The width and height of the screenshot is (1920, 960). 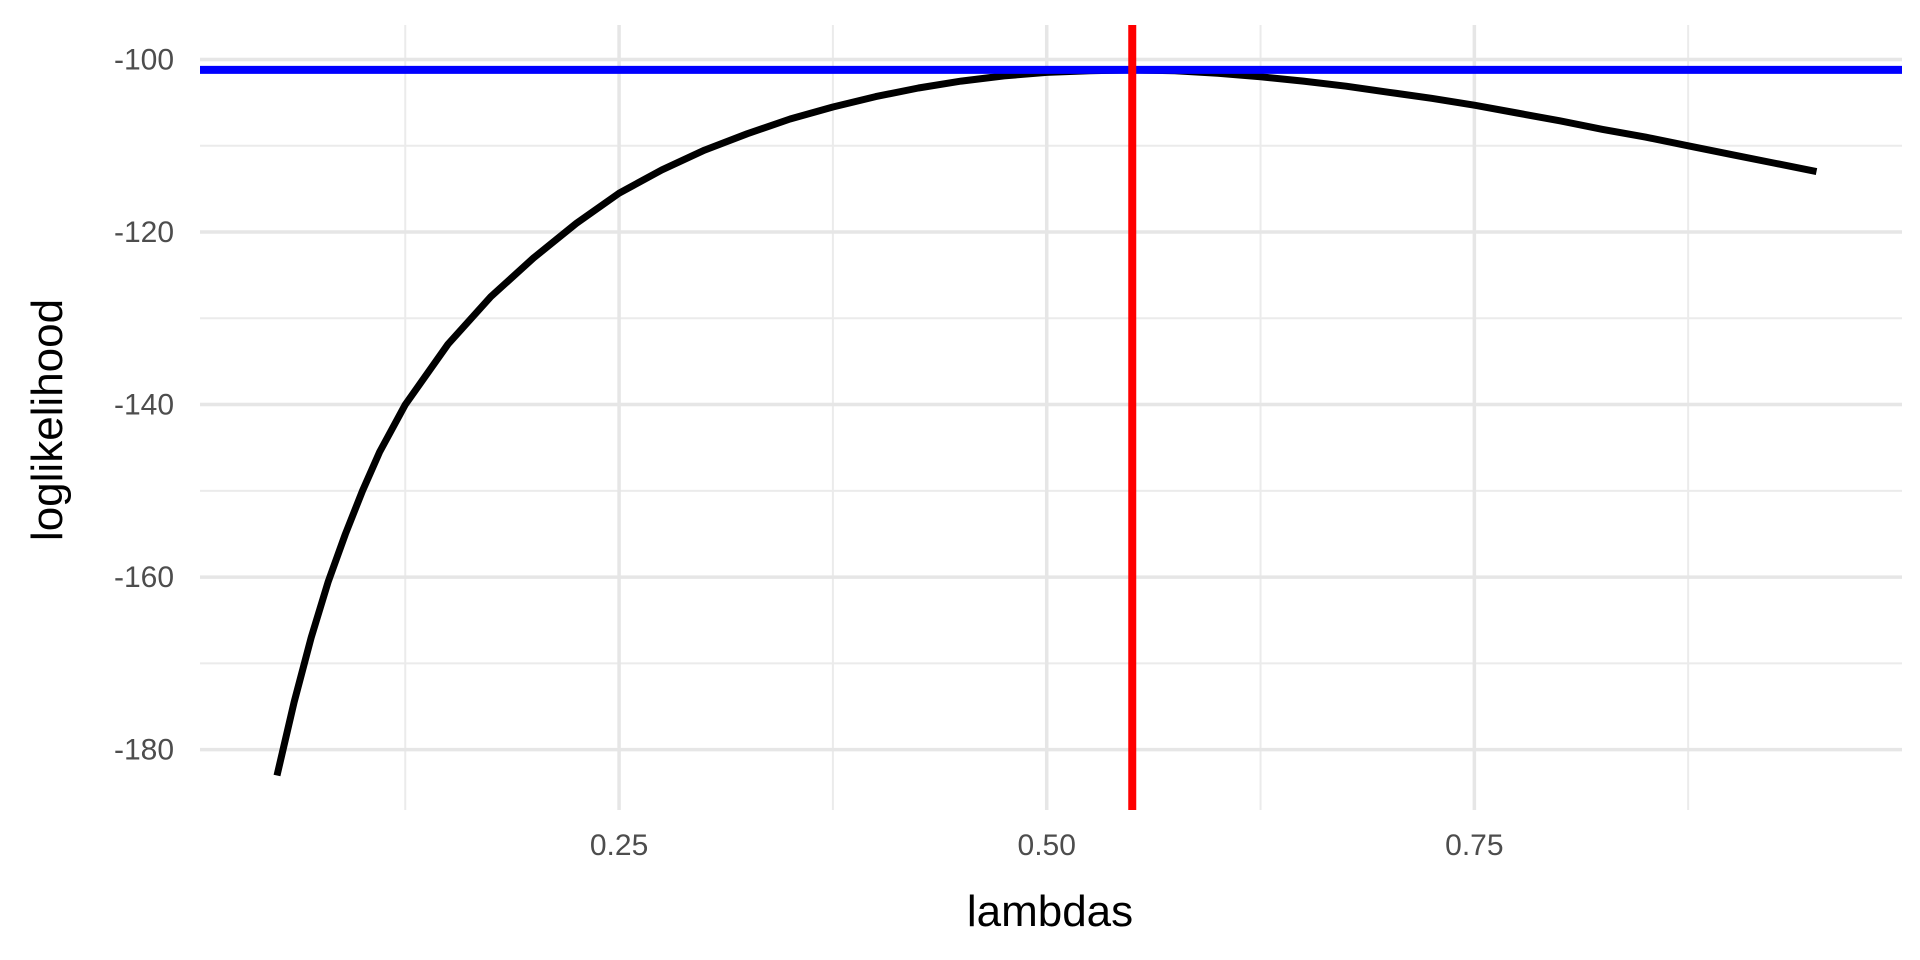 I want to click on y-tick-label: -140, so click(x=144, y=405).